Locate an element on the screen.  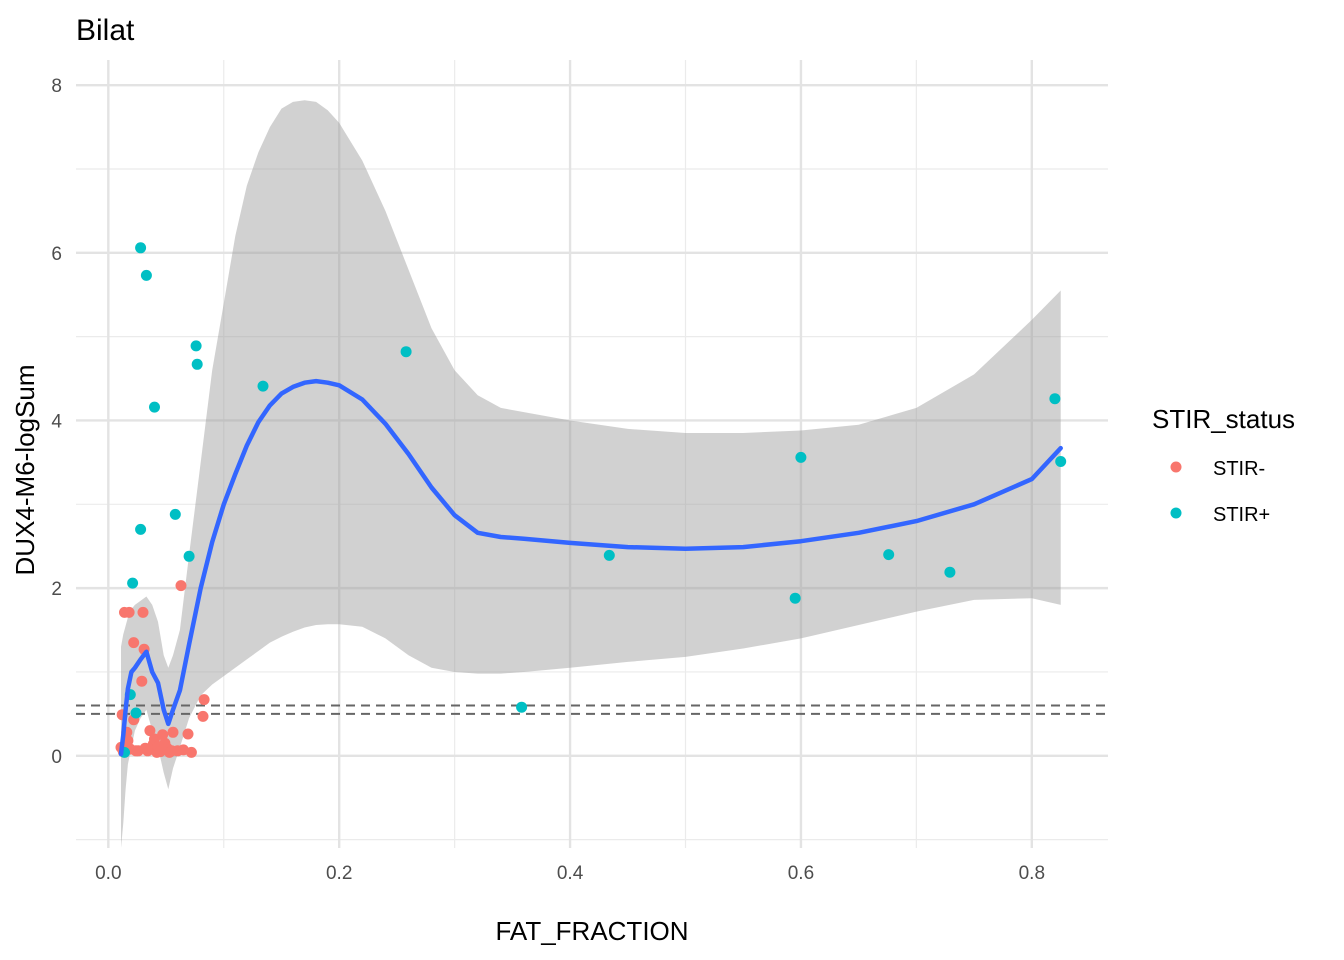
legend: STIR_status STIR- STIR+ is located at coordinates (1223, 465).